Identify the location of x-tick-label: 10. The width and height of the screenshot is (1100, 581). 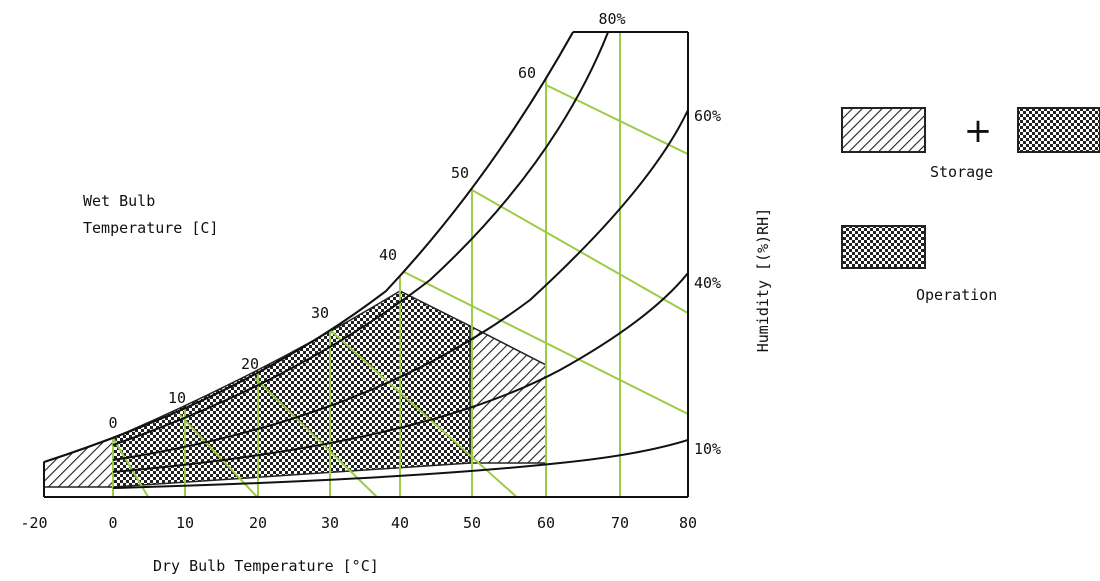
(185, 523).